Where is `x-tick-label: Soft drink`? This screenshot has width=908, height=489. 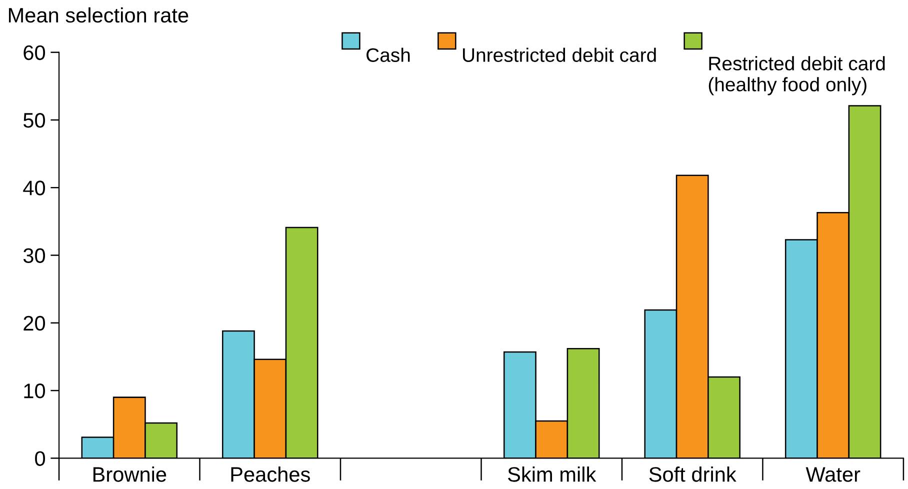
x-tick-label: Soft drink is located at coordinates (692, 474).